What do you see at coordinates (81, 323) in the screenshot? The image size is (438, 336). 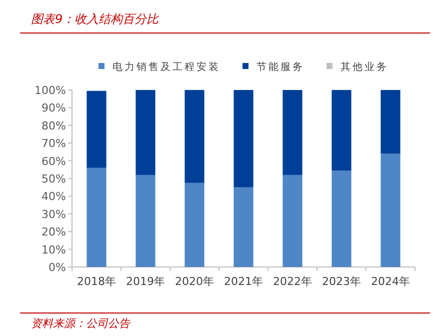 I see `text: 资料来源：公司公告` at bounding box center [81, 323].